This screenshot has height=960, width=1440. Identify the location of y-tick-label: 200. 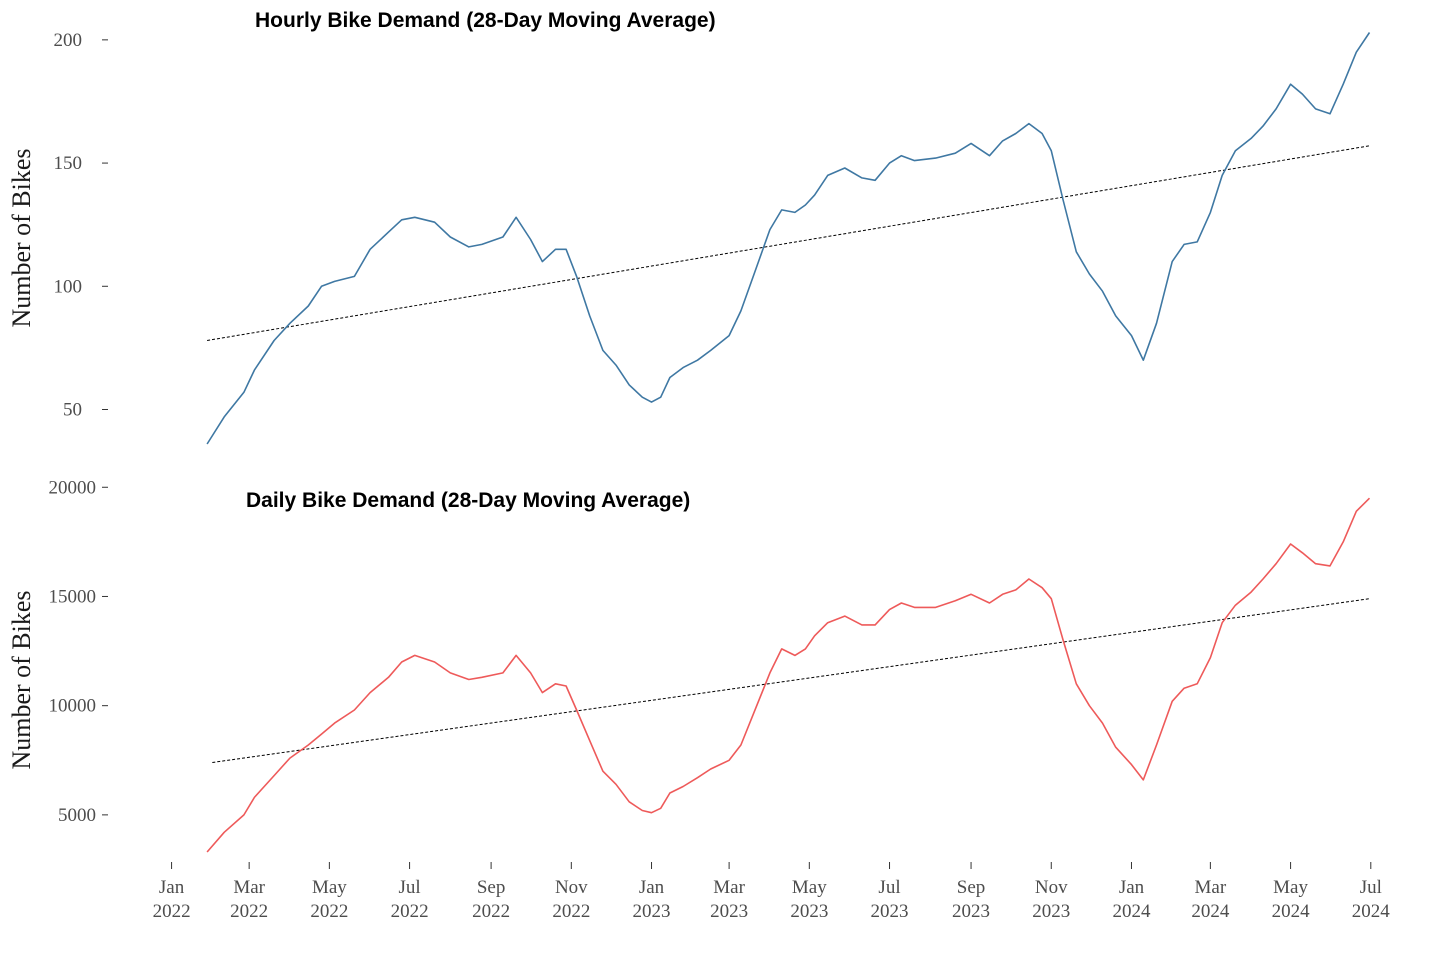
(68, 40).